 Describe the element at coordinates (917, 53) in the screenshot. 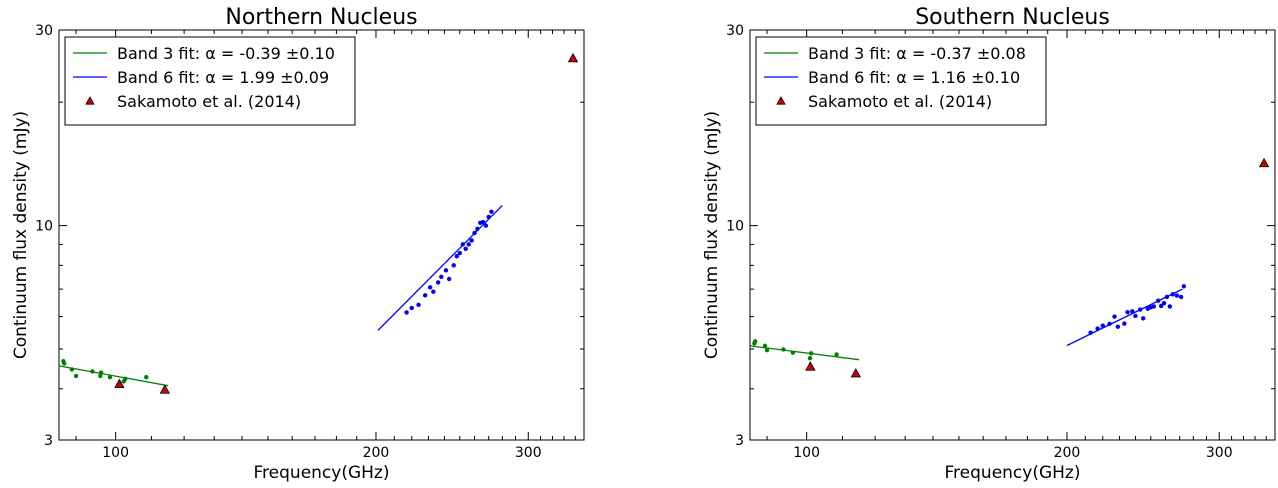

I see `legend-entry: Band 3 fit: α = -0.37 ±0.08` at that location.